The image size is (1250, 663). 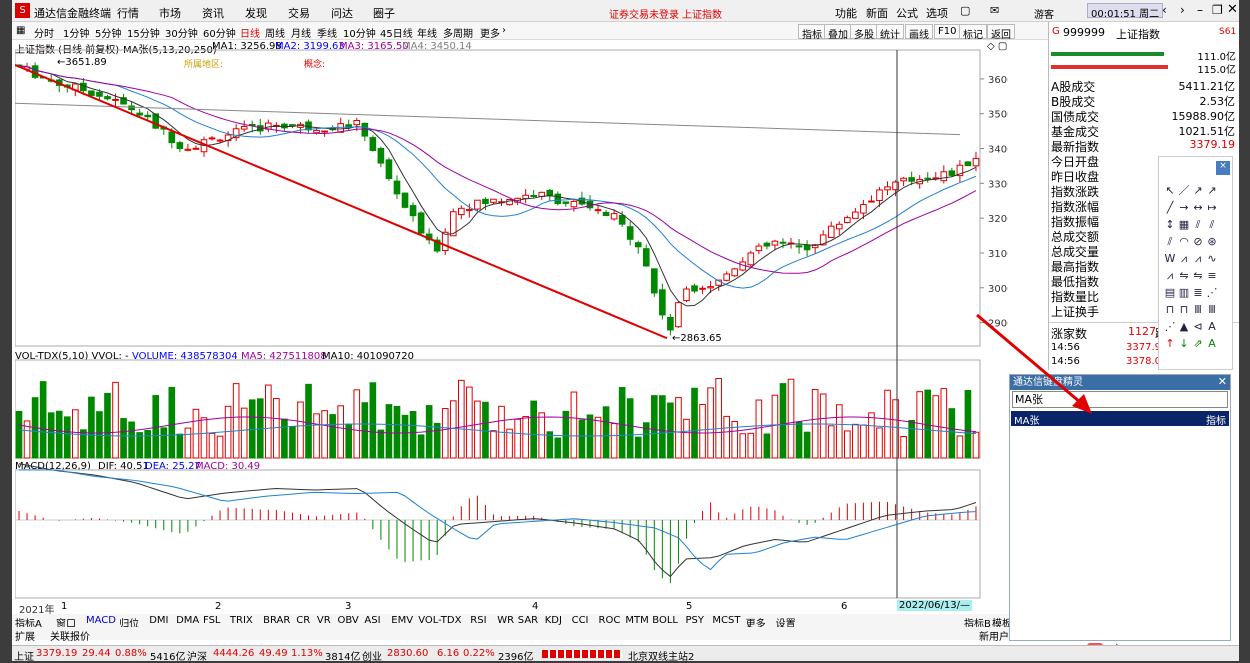 I want to click on mail-icon: ✉, so click(x=995, y=10).